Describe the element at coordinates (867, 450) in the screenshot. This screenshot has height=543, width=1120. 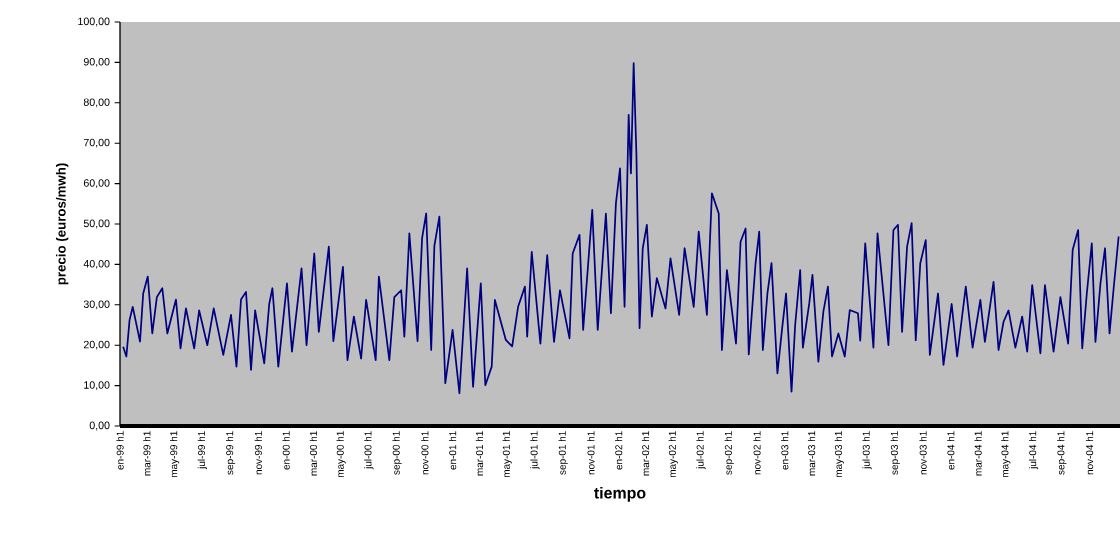
I see `x-tick-label: jul-03 h1` at that location.